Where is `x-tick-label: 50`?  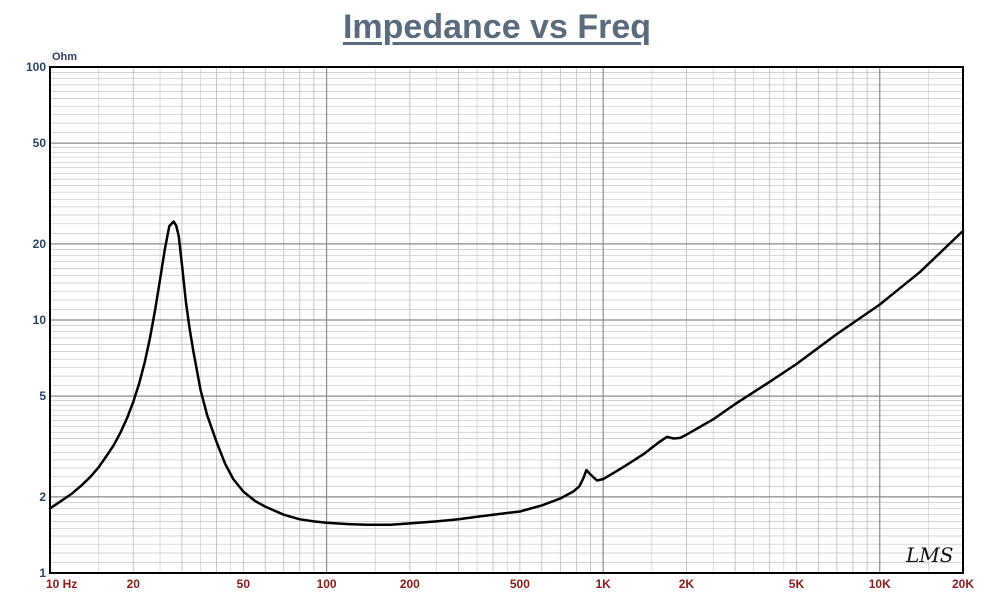 x-tick-label: 50 is located at coordinates (244, 584).